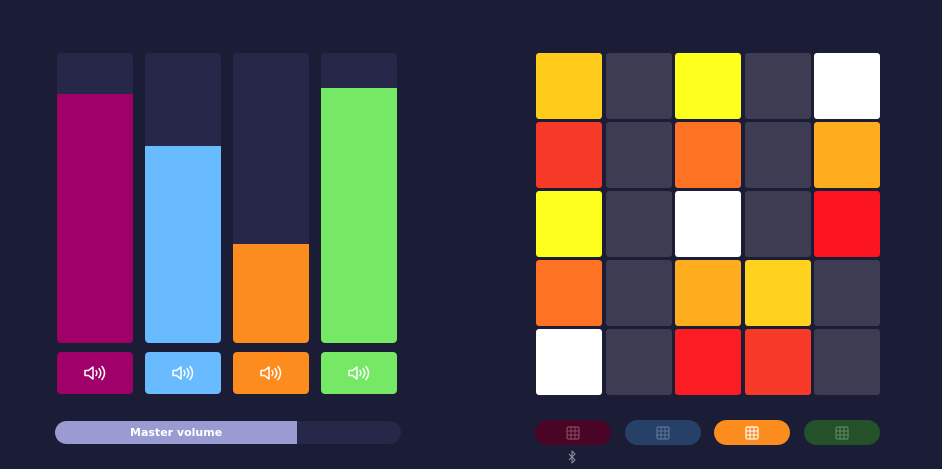  What do you see at coordinates (569, 155) in the screenshot?
I see `pad-r2-c1` at bounding box center [569, 155].